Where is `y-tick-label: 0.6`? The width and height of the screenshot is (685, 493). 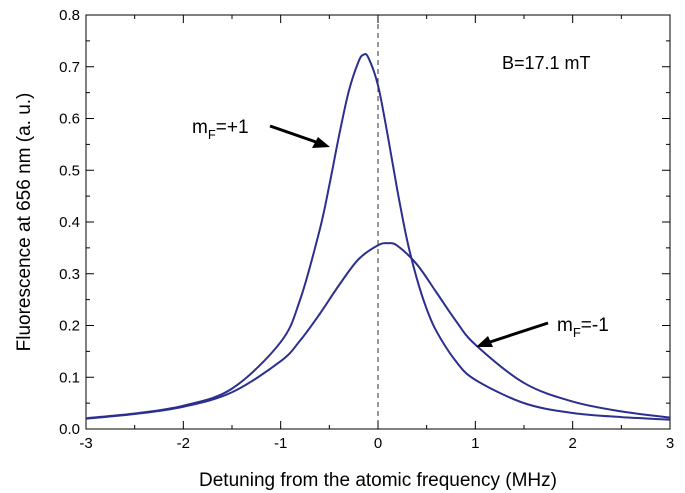
y-tick-label: 0.6 is located at coordinates (69, 119).